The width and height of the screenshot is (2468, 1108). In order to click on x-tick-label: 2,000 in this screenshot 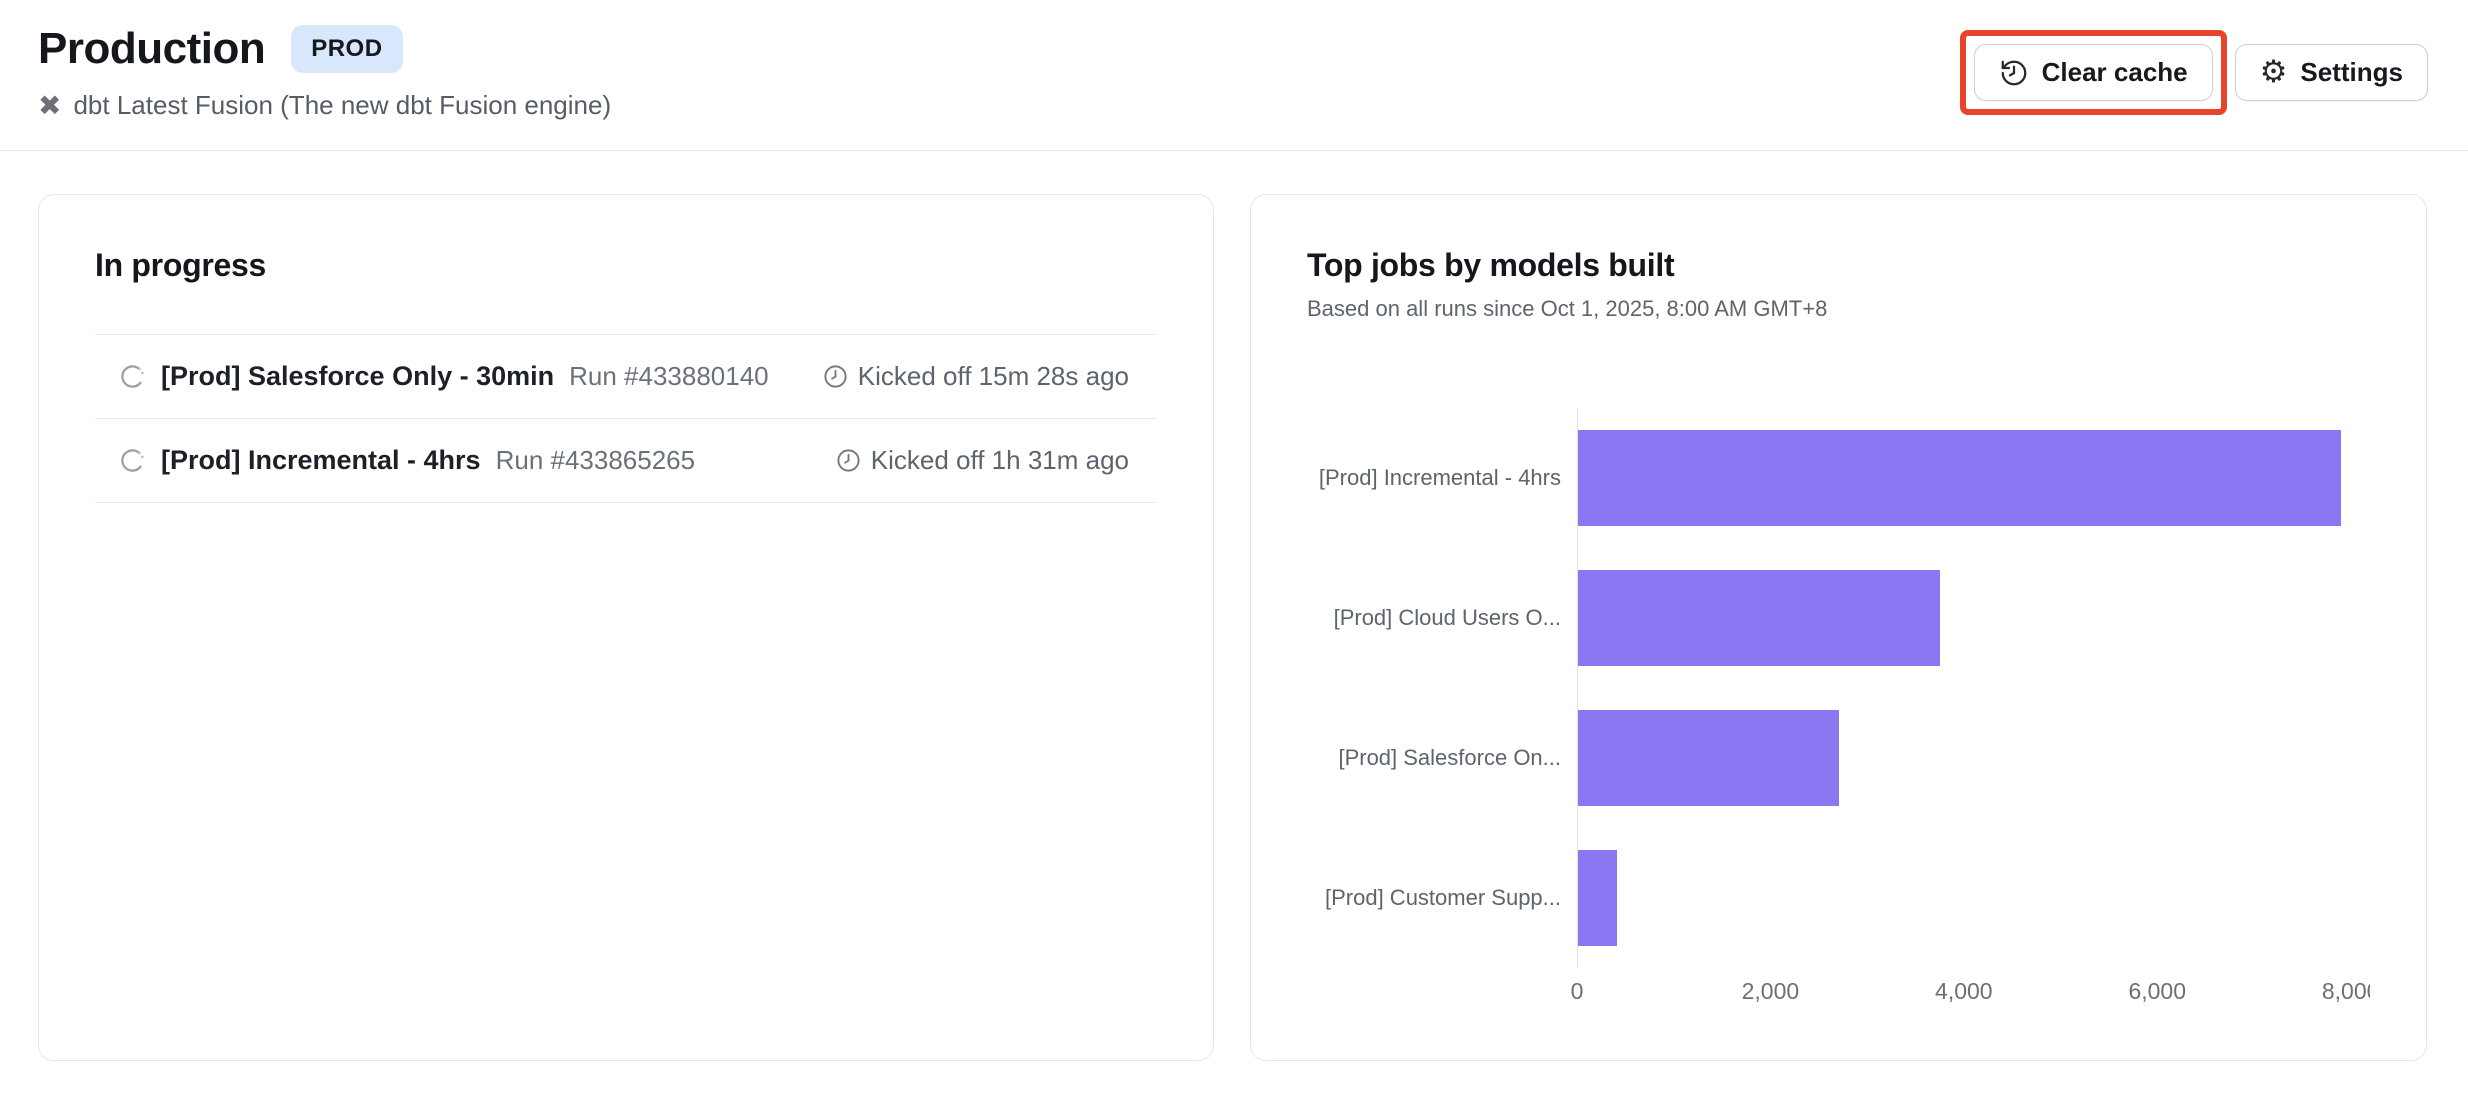, I will do `click(1770, 991)`.